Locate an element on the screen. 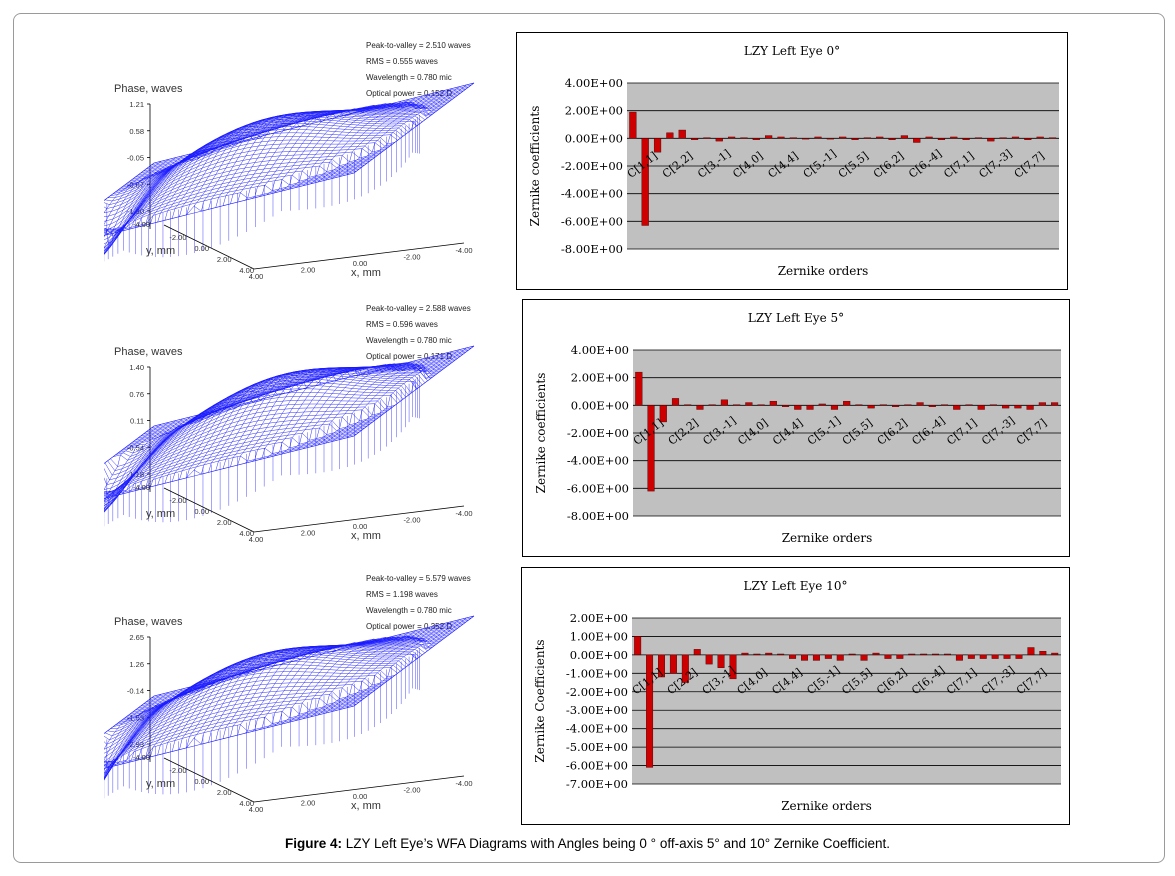 The height and width of the screenshot is (876, 1175). surface-info-line: Peak-to-valley = 2.588 waves is located at coordinates (418, 308).